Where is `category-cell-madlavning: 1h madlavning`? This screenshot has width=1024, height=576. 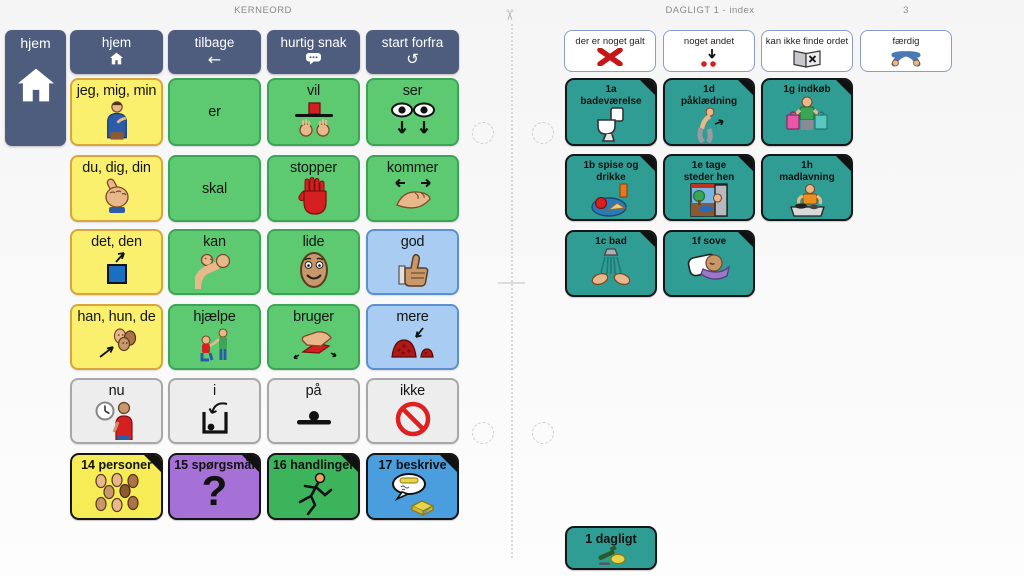
category-cell-madlavning: 1h madlavning is located at coordinates (807, 187).